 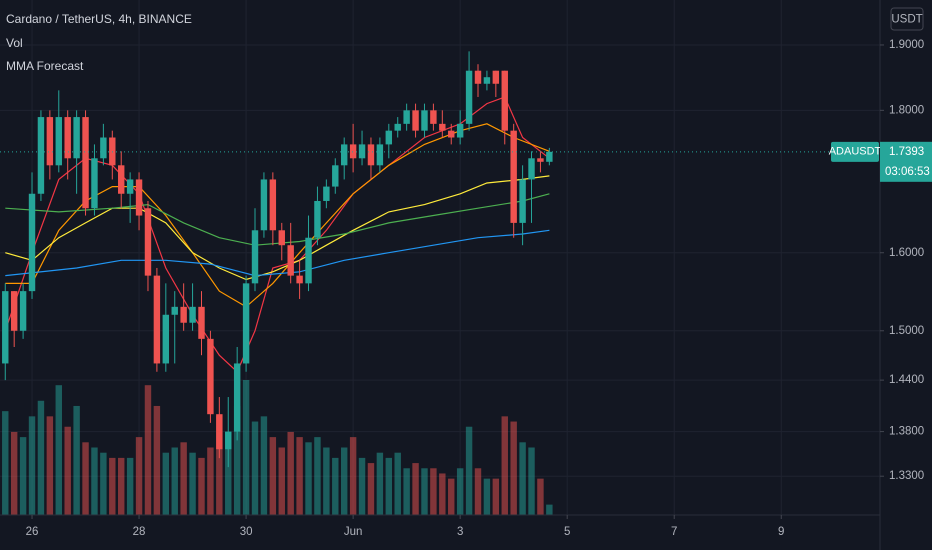 I want to click on y-tick-label: 1.3300, so click(x=906, y=476).